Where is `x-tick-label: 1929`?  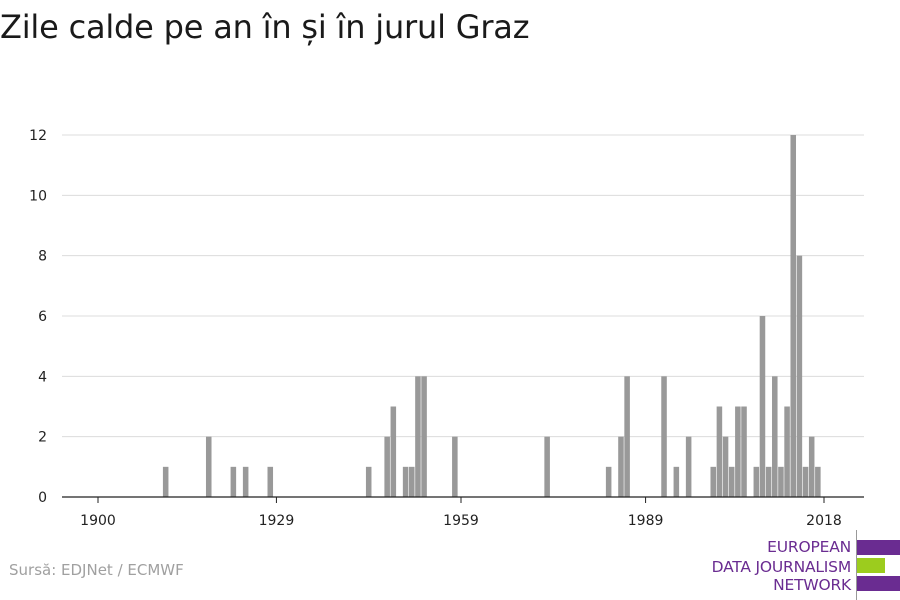
x-tick-label: 1929 is located at coordinates (277, 521).